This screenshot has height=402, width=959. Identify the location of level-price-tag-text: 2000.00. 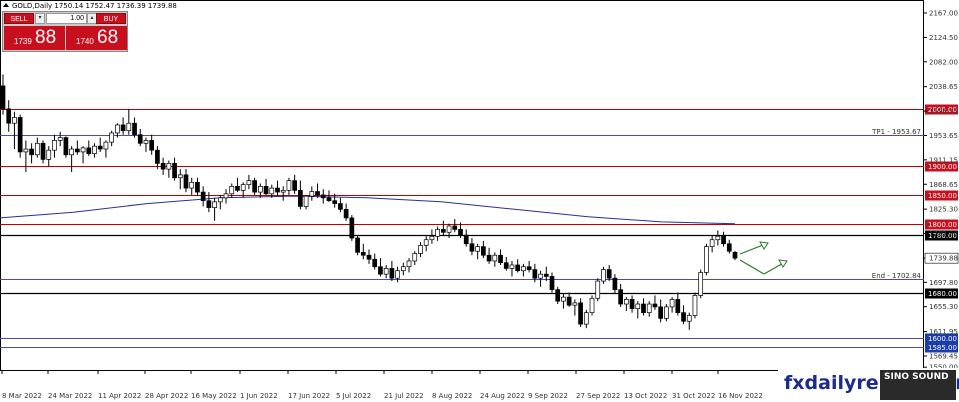
(942, 110).